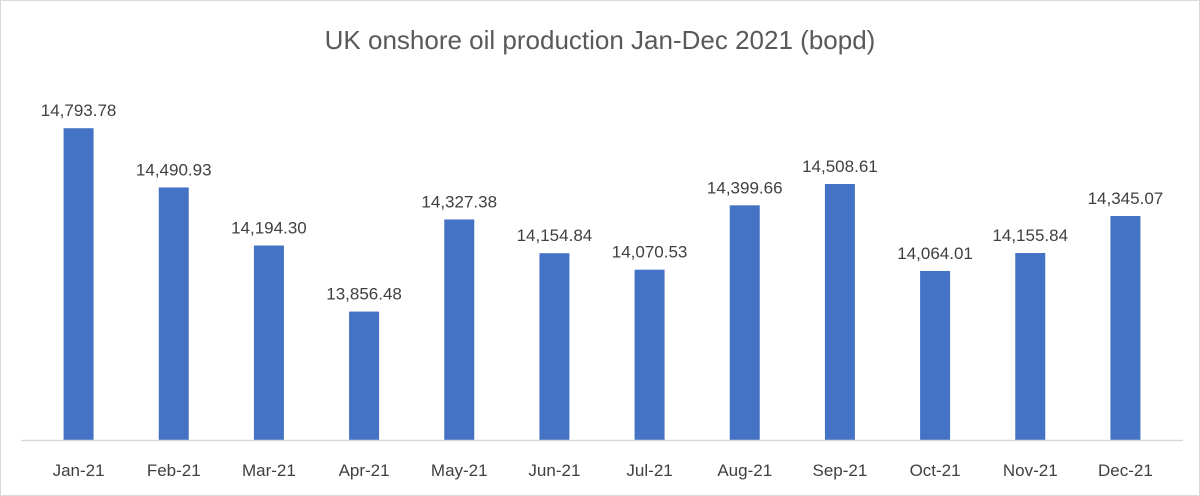 This screenshot has width=1200, height=496. What do you see at coordinates (1125, 470) in the screenshot?
I see `x-tick-label-dec-21: Dec-21` at bounding box center [1125, 470].